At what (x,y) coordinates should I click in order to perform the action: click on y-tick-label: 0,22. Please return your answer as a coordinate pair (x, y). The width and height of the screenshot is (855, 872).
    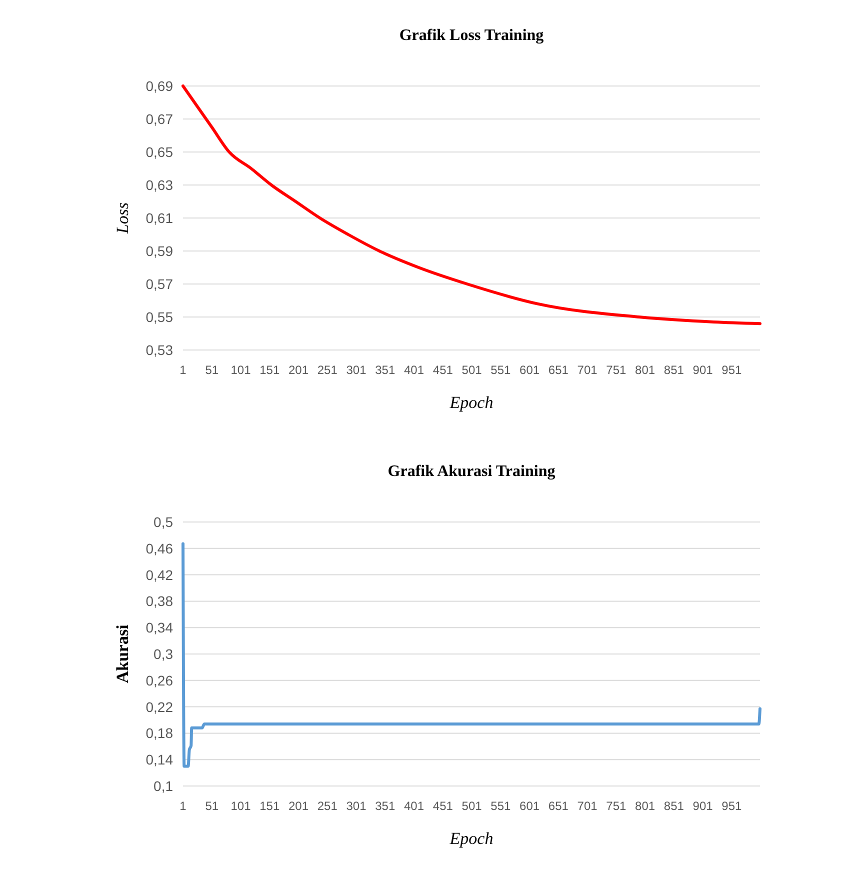
    Looking at the image, I should click on (160, 706).